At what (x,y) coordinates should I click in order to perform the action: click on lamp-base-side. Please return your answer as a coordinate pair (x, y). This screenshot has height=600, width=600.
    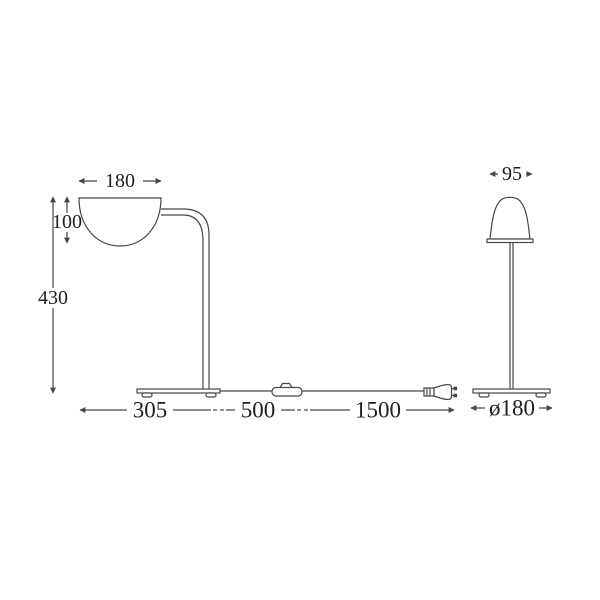
    Looking at the image, I should click on (511, 393).